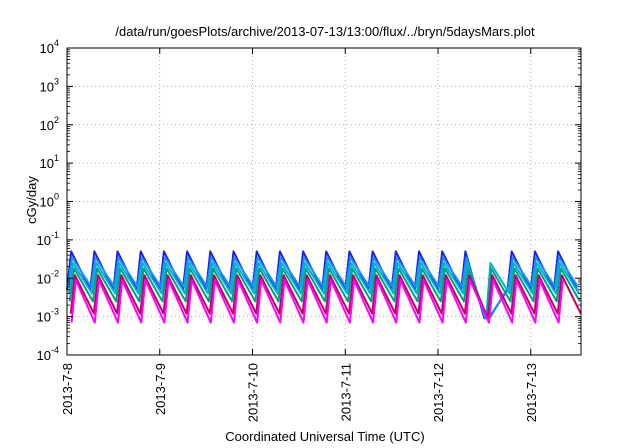  What do you see at coordinates (160, 389) in the screenshot?
I see `x-tick-label: 2013-7-9` at bounding box center [160, 389].